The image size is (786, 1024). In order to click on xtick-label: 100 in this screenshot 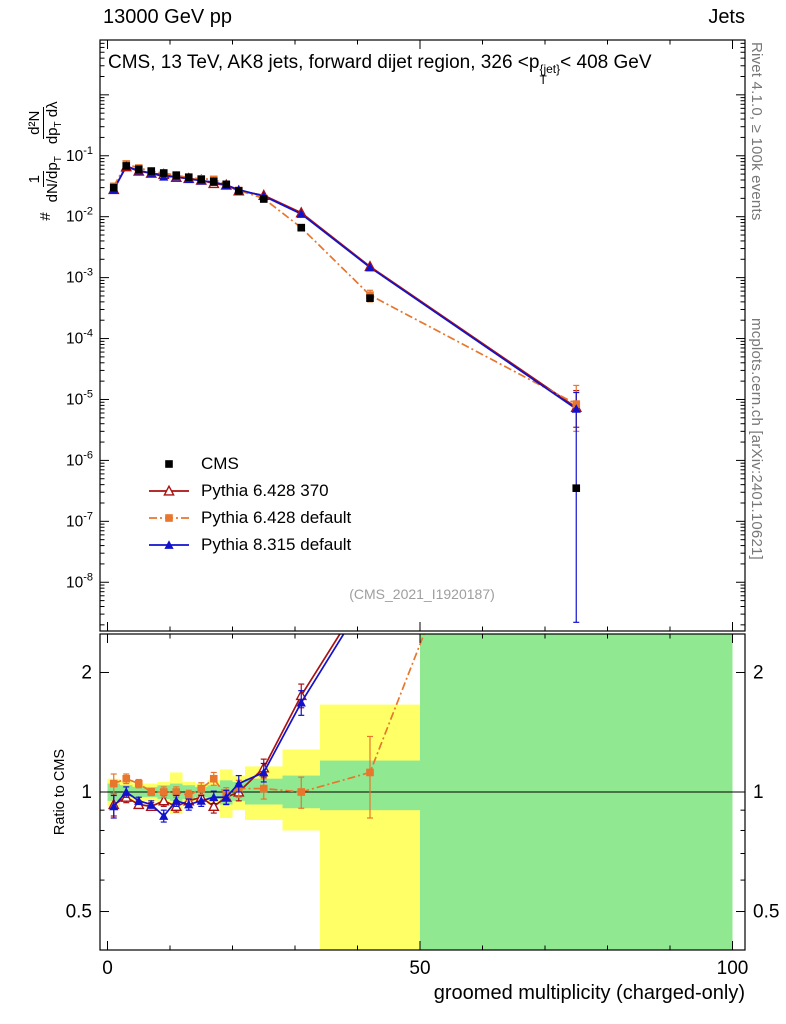, I will do `click(733, 968)`.